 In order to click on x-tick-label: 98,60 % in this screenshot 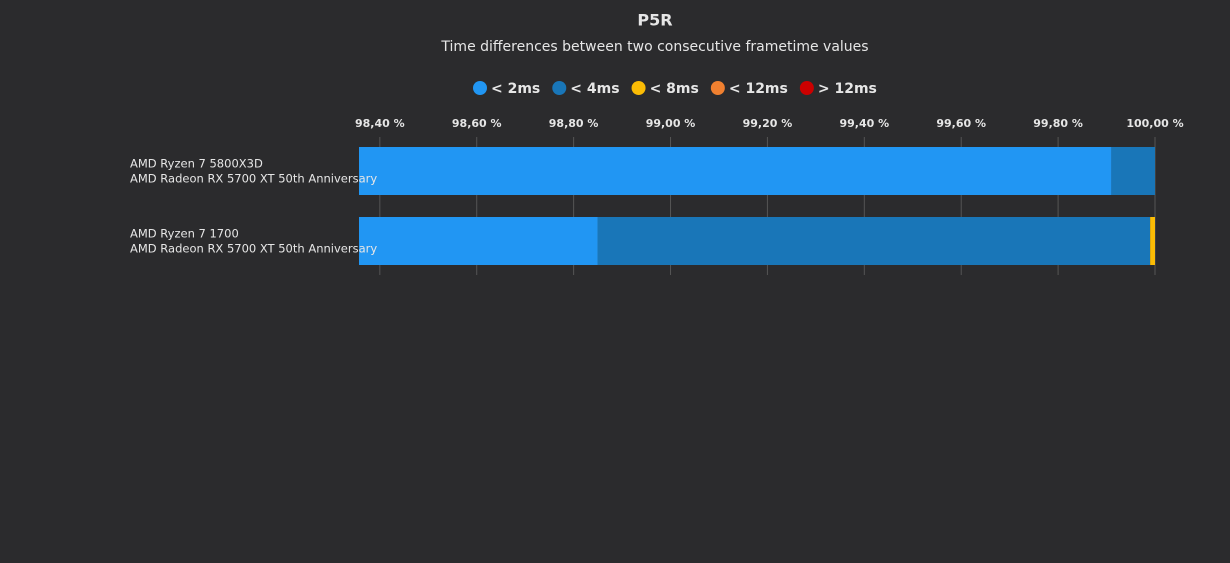, I will do `click(477, 123)`.